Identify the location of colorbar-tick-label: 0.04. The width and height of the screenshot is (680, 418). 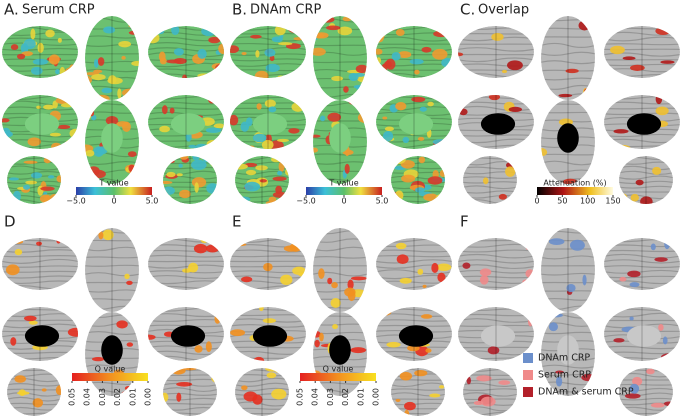
(315, 397).